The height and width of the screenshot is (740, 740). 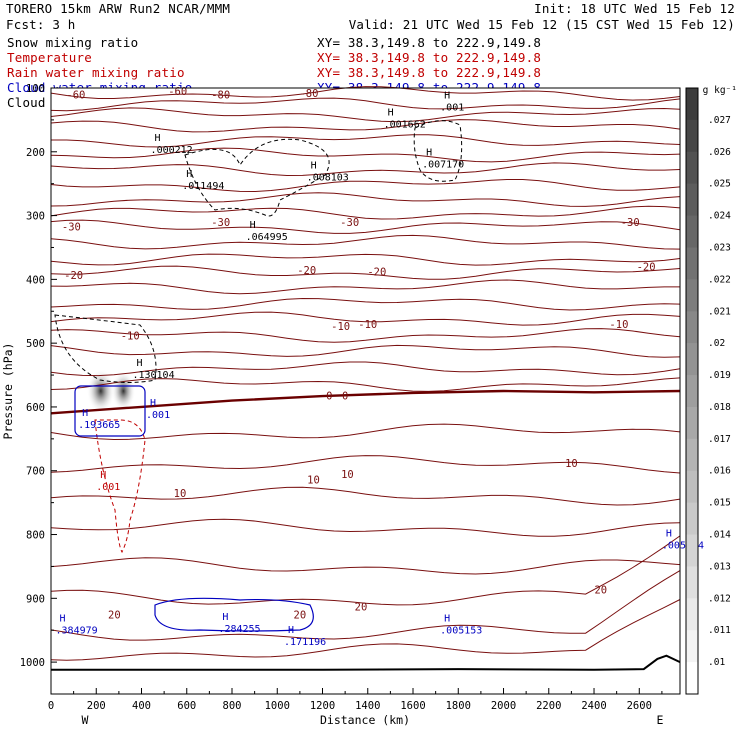 What do you see at coordinates (365, 720) in the screenshot?
I see `x-axis-label: Distance (km)` at bounding box center [365, 720].